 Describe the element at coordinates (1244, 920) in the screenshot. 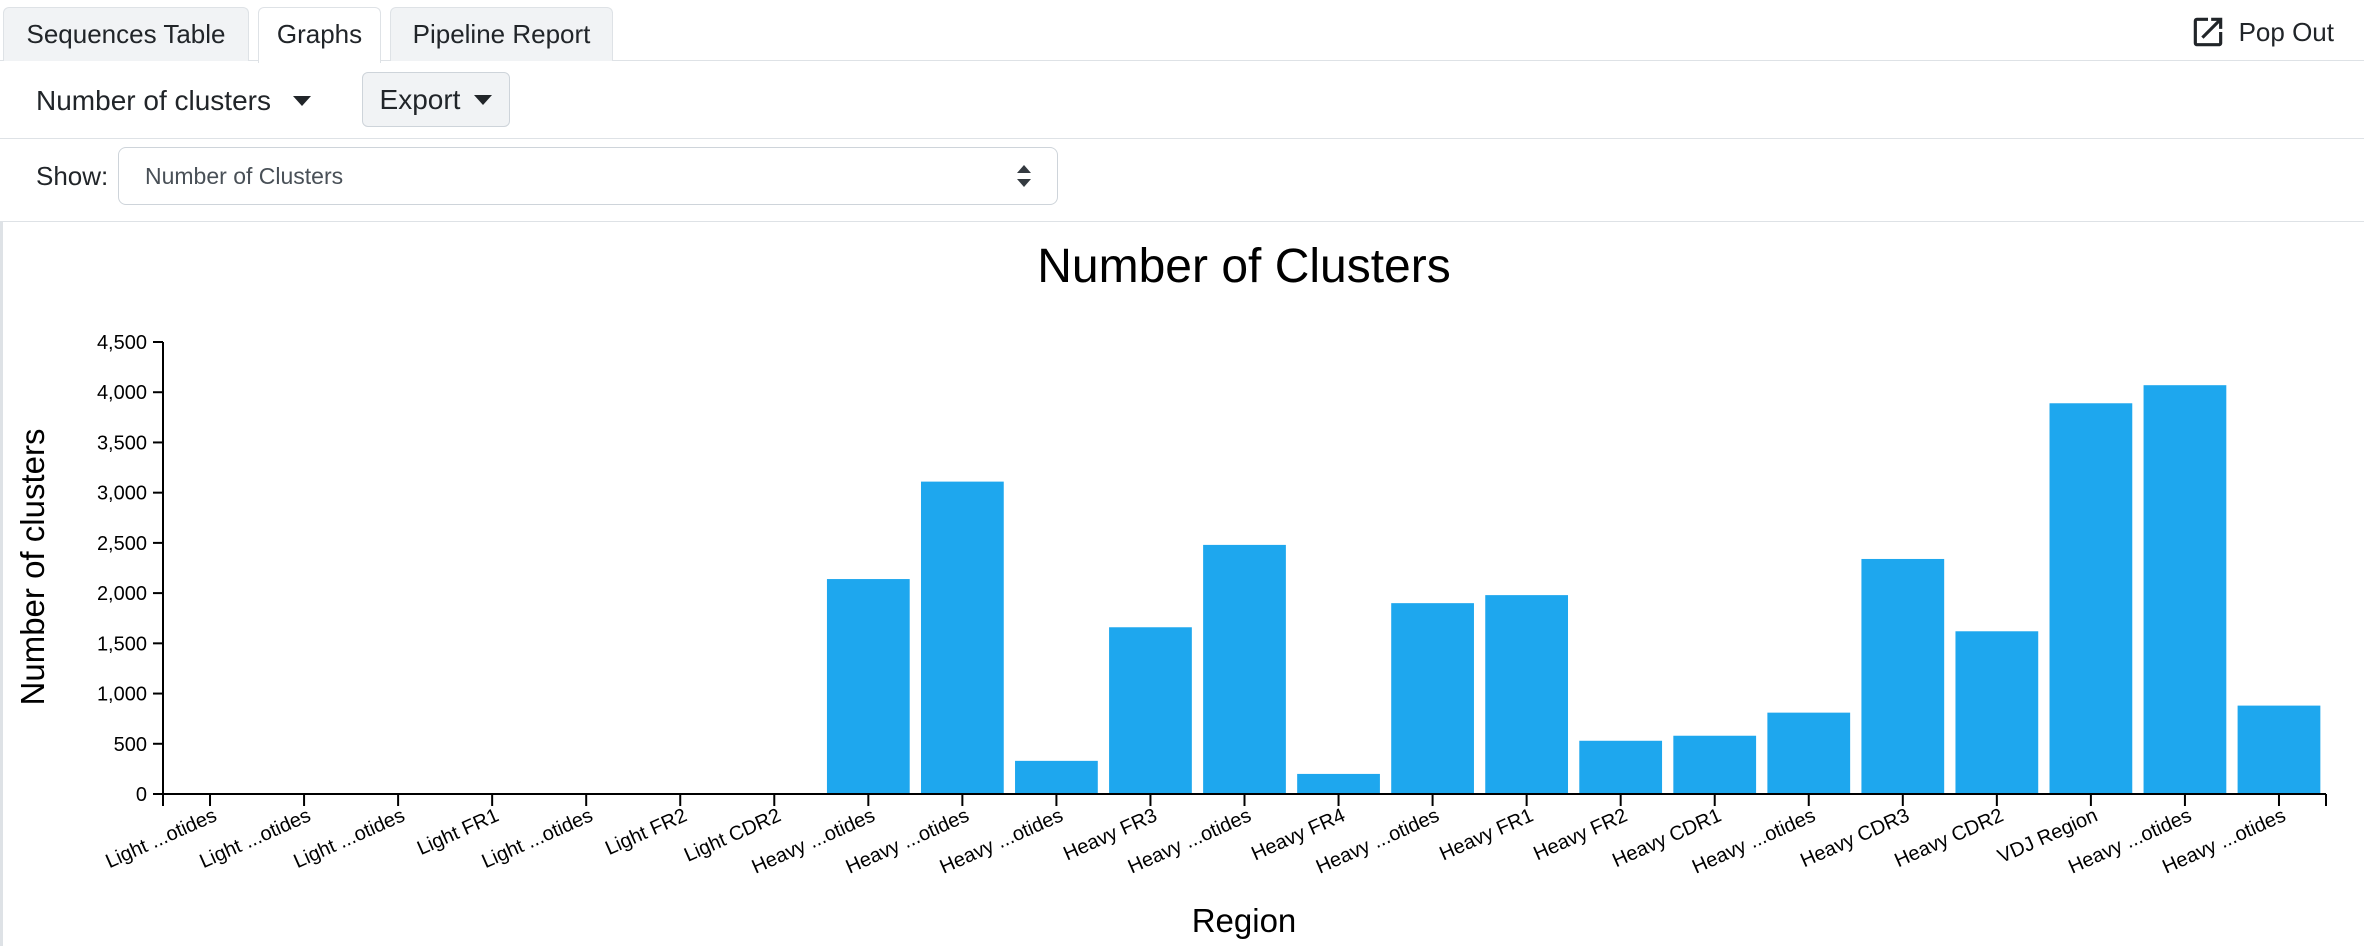

I see `x-axis-label: Region` at that location.